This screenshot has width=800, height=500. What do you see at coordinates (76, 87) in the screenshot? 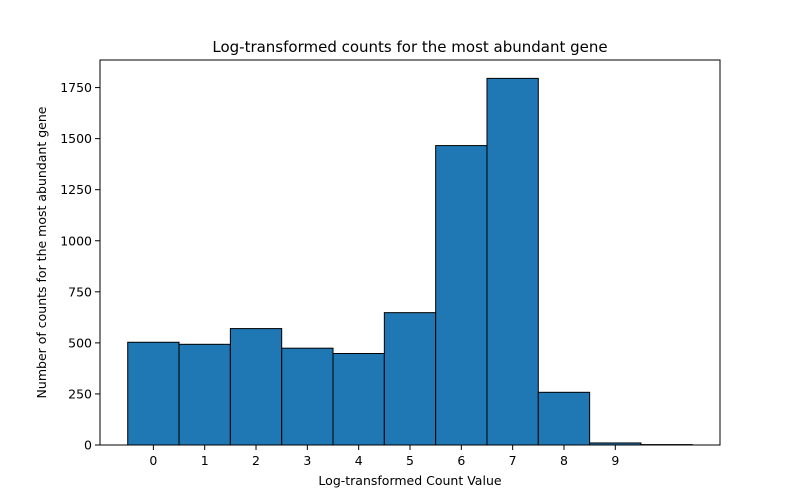
I see `y-tick-label: 1750` at bounding box center [76, 87].